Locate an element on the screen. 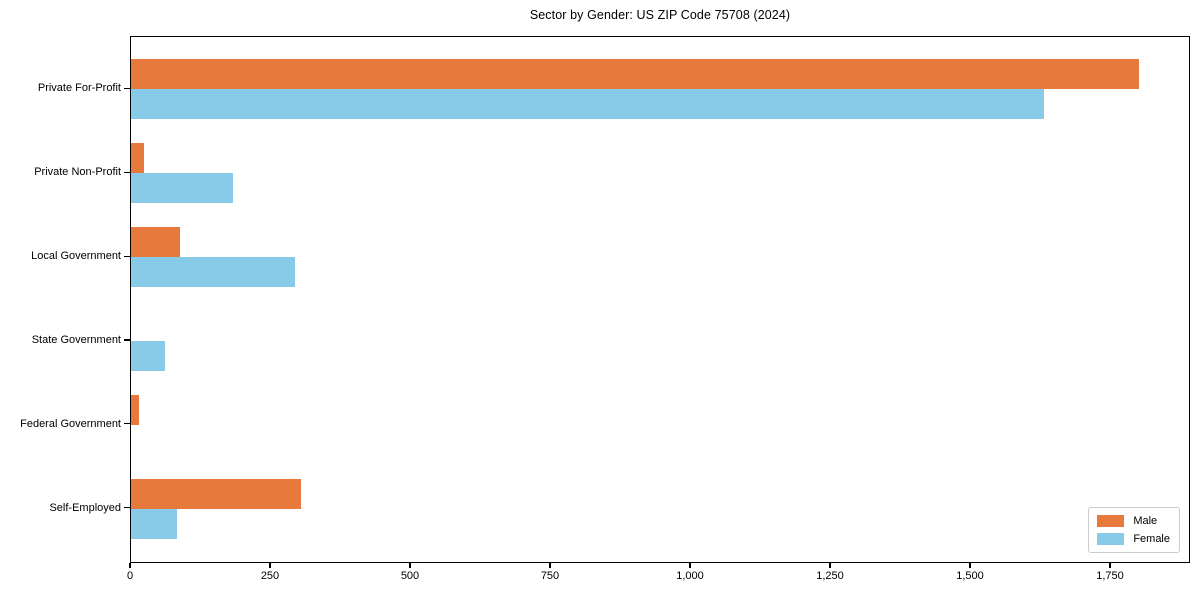 Image resolution: width=1200 pixels, height=600 pixels. legend-item-female: Female is located at coordinates (1133, 539).